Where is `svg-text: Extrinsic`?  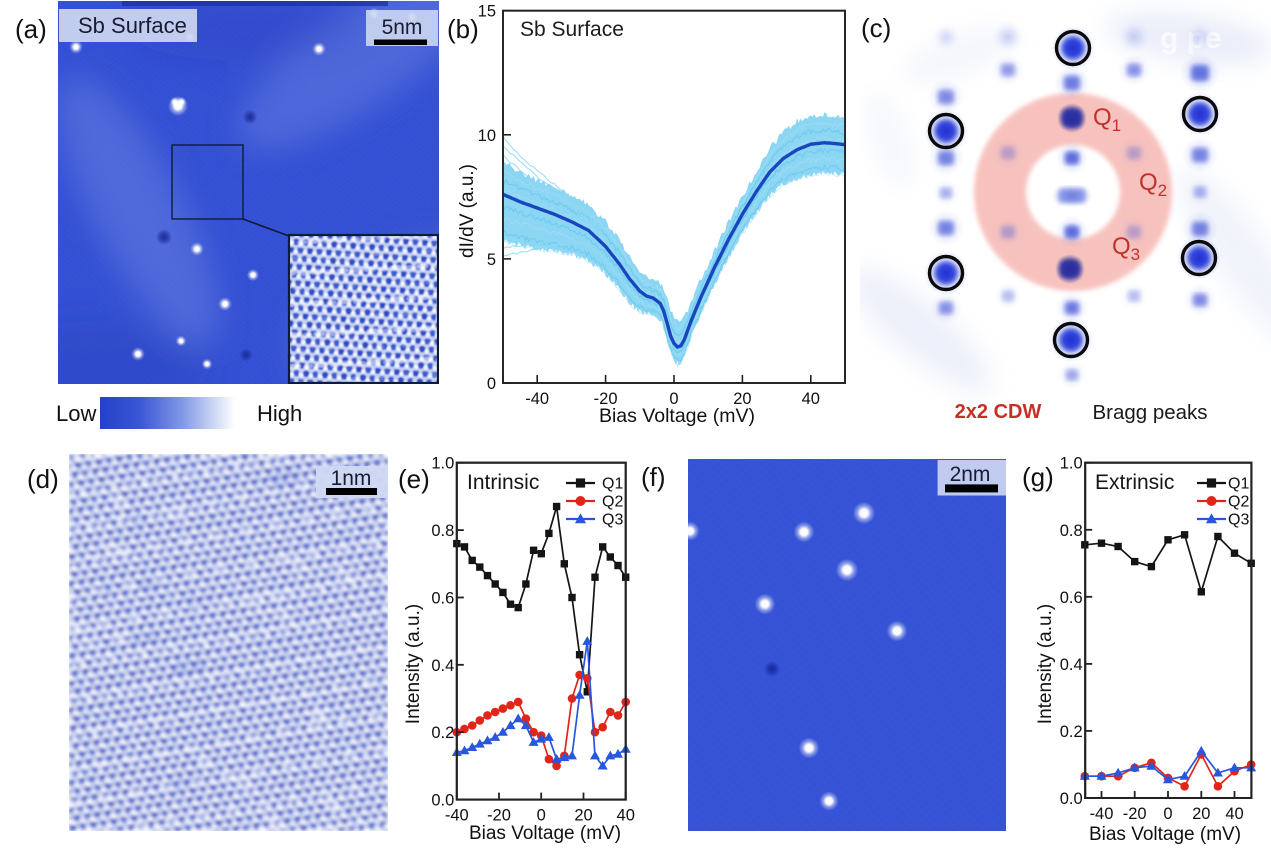 svg-text: Extrinsic is located at coordinates (1134, 482).